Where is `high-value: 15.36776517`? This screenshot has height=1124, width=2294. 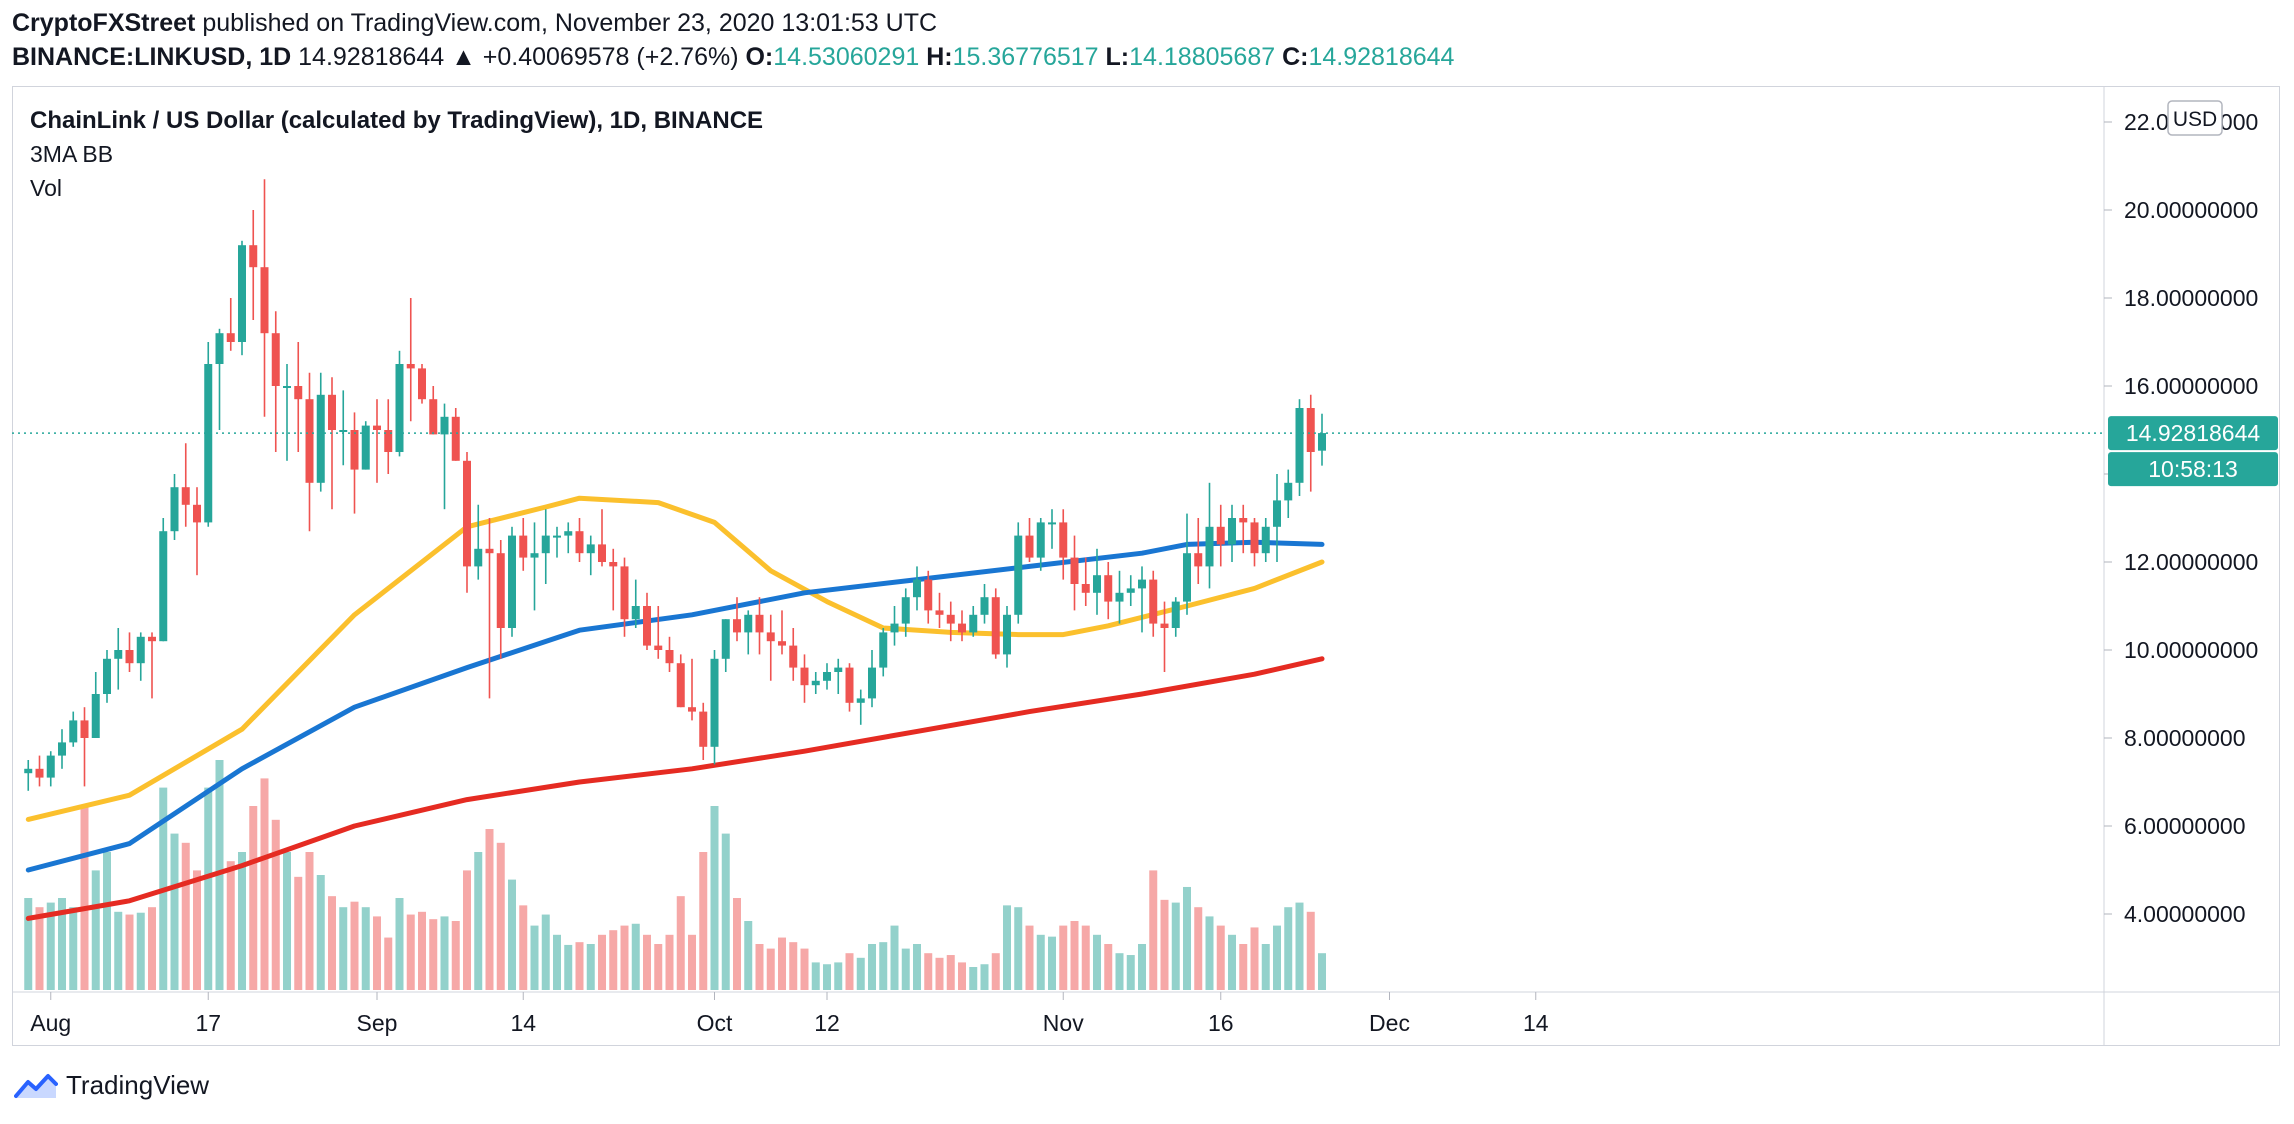 high-value: 15.36776517 is located at coordinates (1025, 57).